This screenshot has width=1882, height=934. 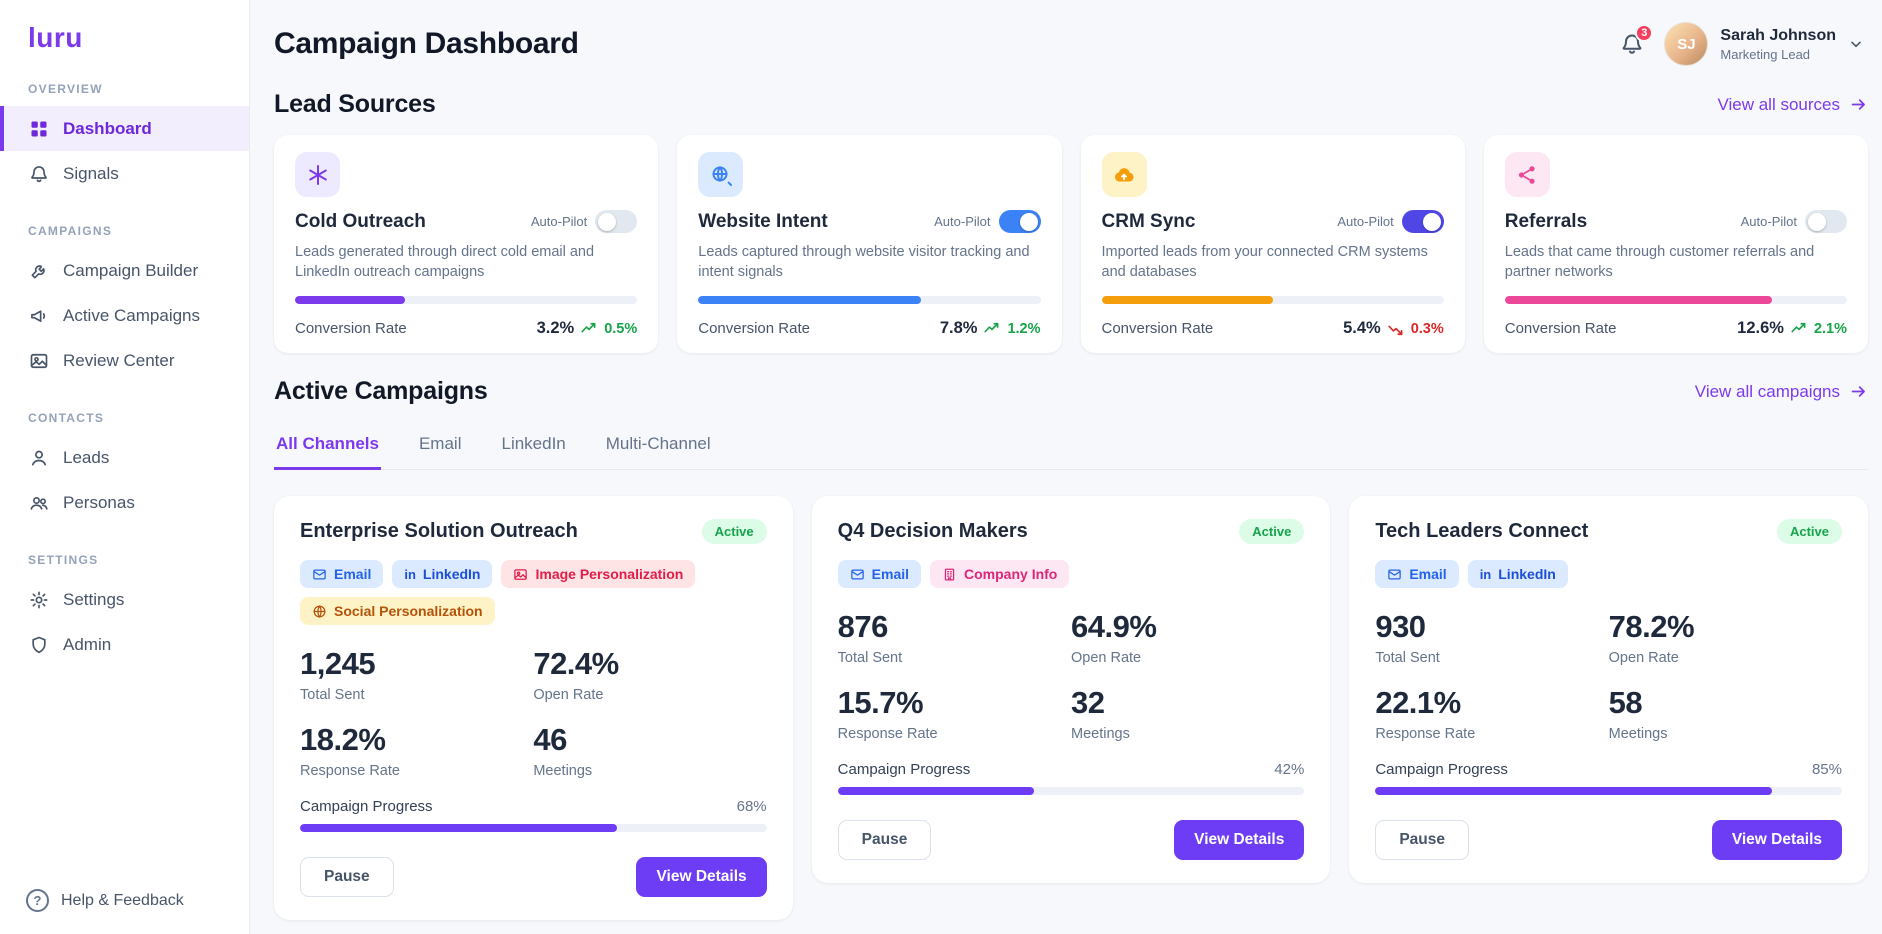 What do you see at coordinates (1087, 702) in the screenshot?
I see `meetings-value: 32` at bounding box center [1087, 702].